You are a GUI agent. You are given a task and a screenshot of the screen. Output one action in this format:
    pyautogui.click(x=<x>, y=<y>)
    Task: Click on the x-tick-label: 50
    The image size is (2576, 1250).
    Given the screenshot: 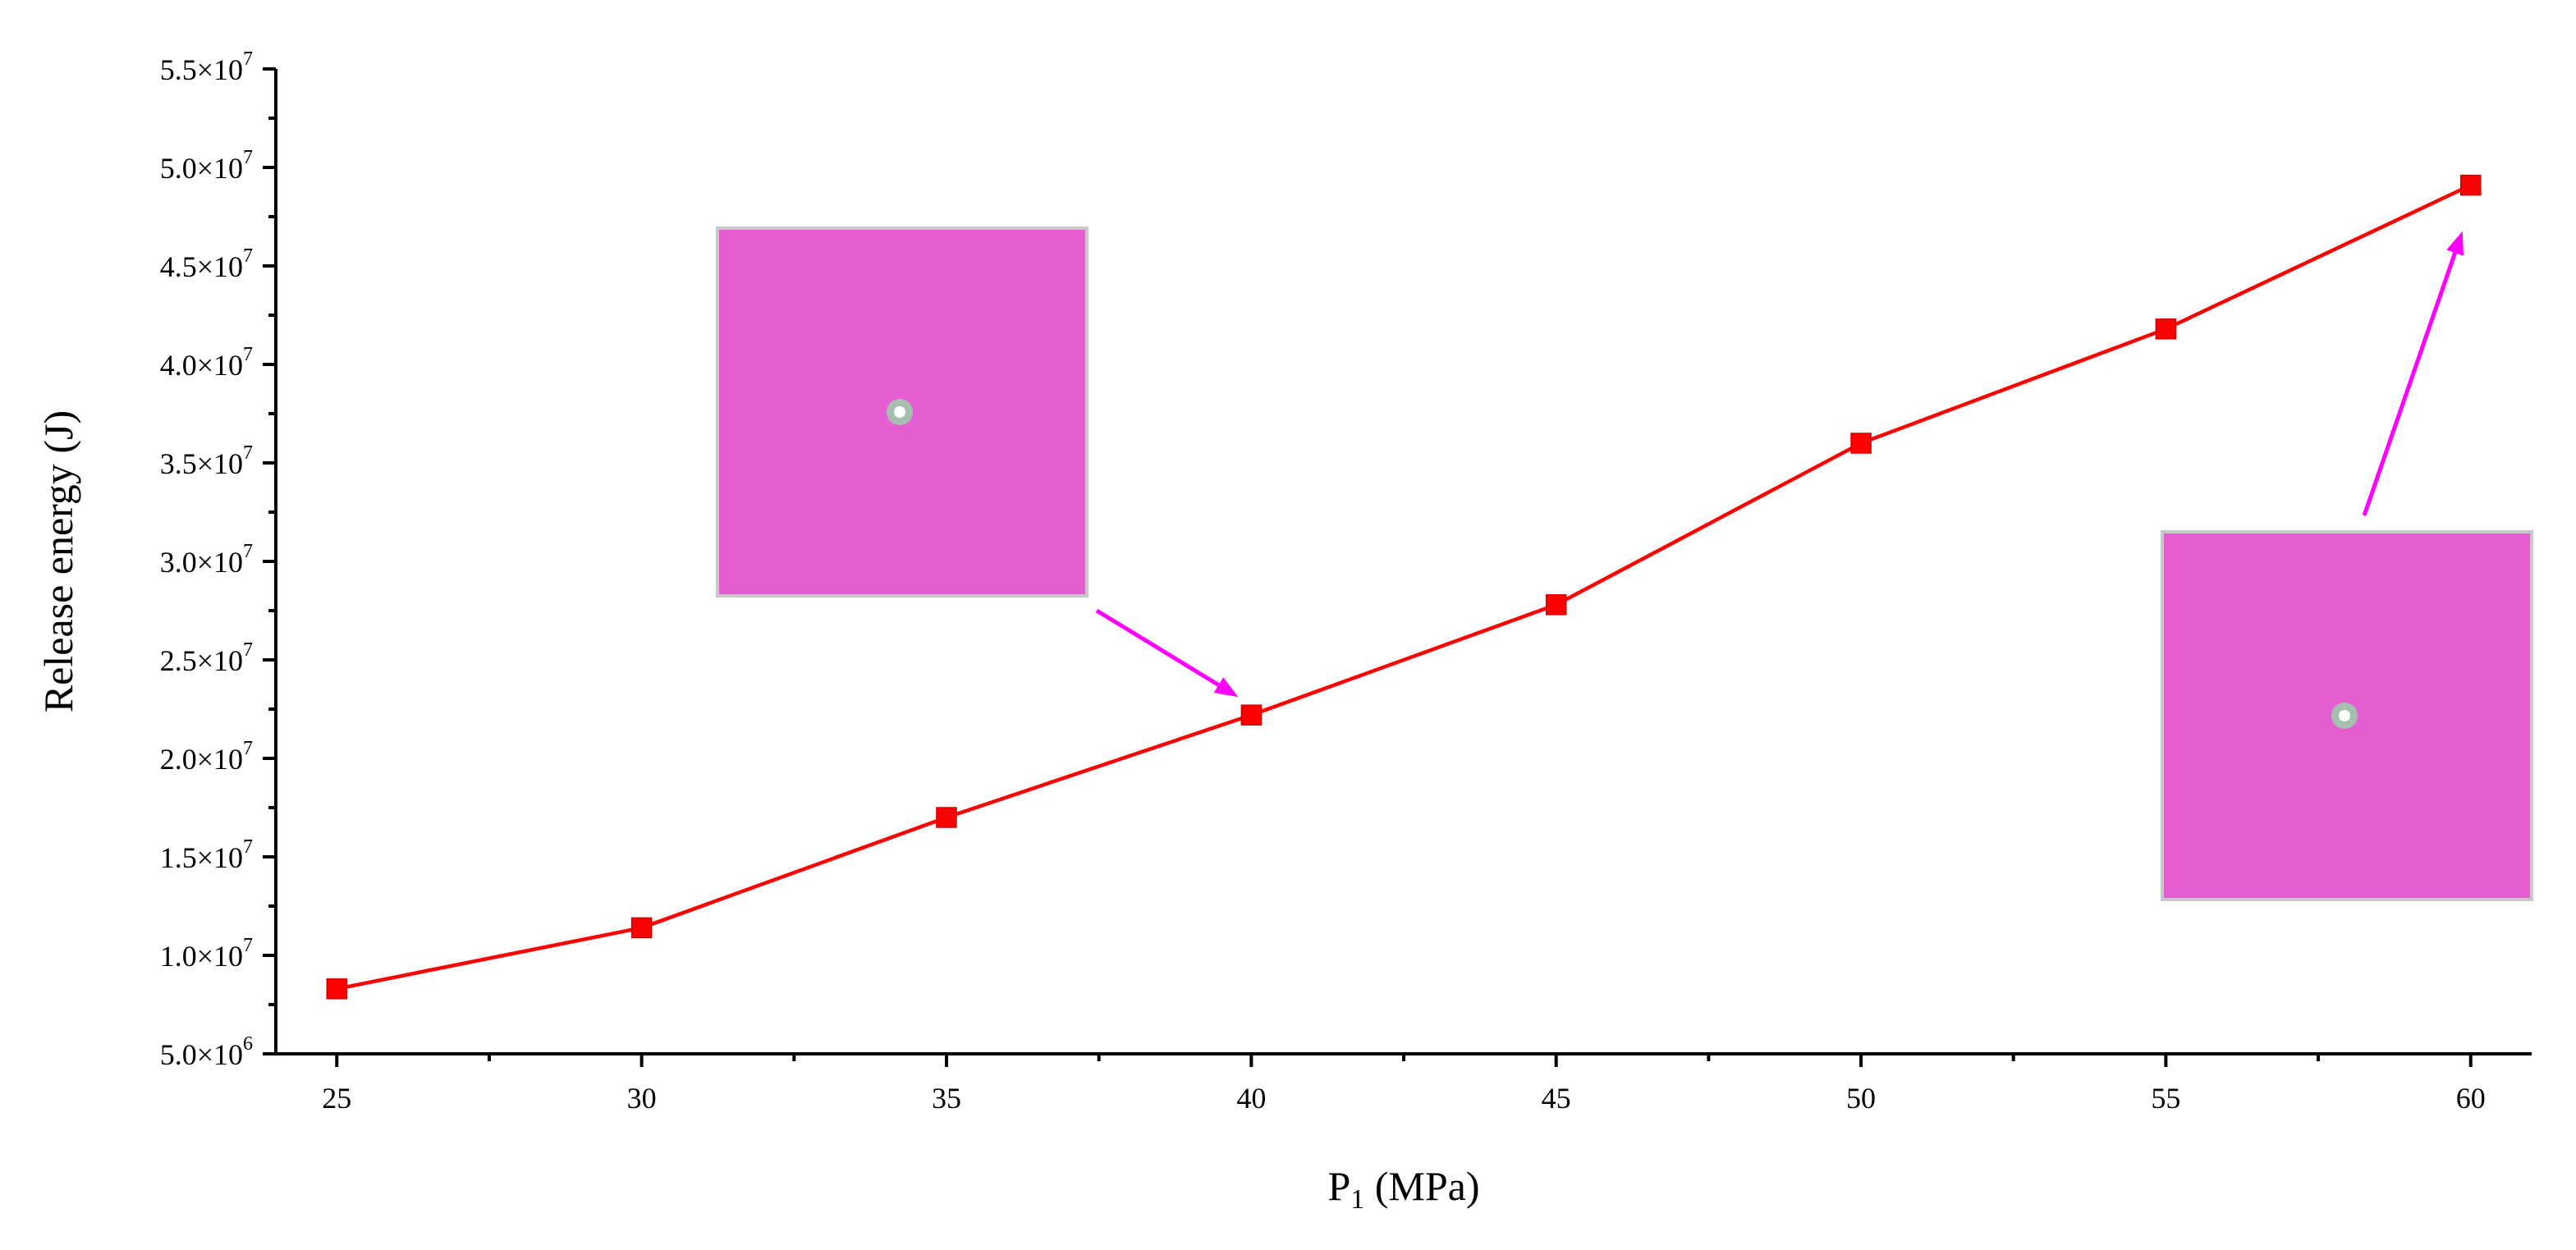 What is the action you would take?
    pyautogui.click(x=1861, y=1098)
    